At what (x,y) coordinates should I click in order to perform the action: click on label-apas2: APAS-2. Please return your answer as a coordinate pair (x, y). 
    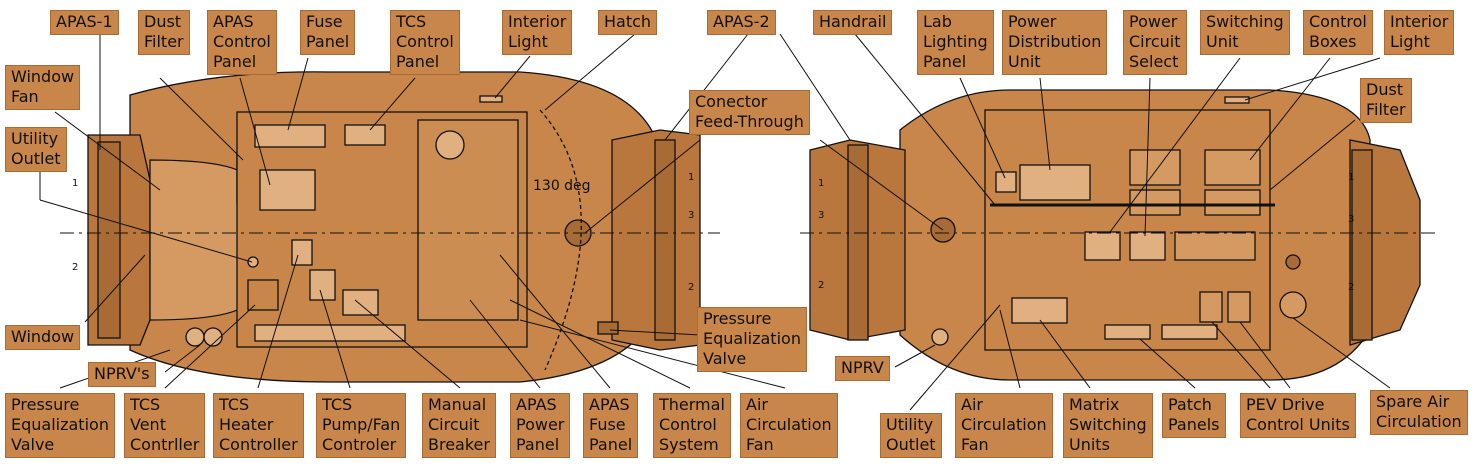
    Looking at the image, I should click on (741, 22).